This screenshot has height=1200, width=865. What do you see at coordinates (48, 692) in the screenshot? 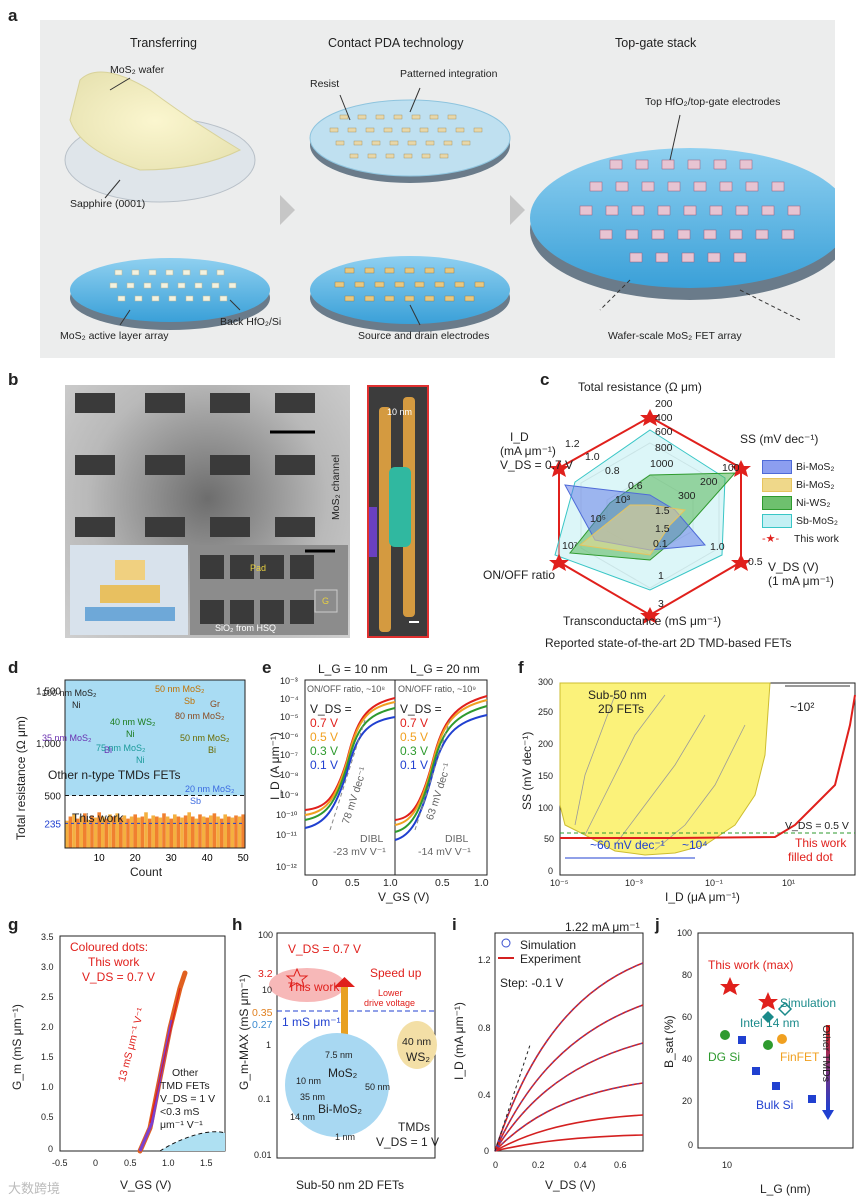
I see `d-ytick: 1,500` at bounding box center [48, 692].